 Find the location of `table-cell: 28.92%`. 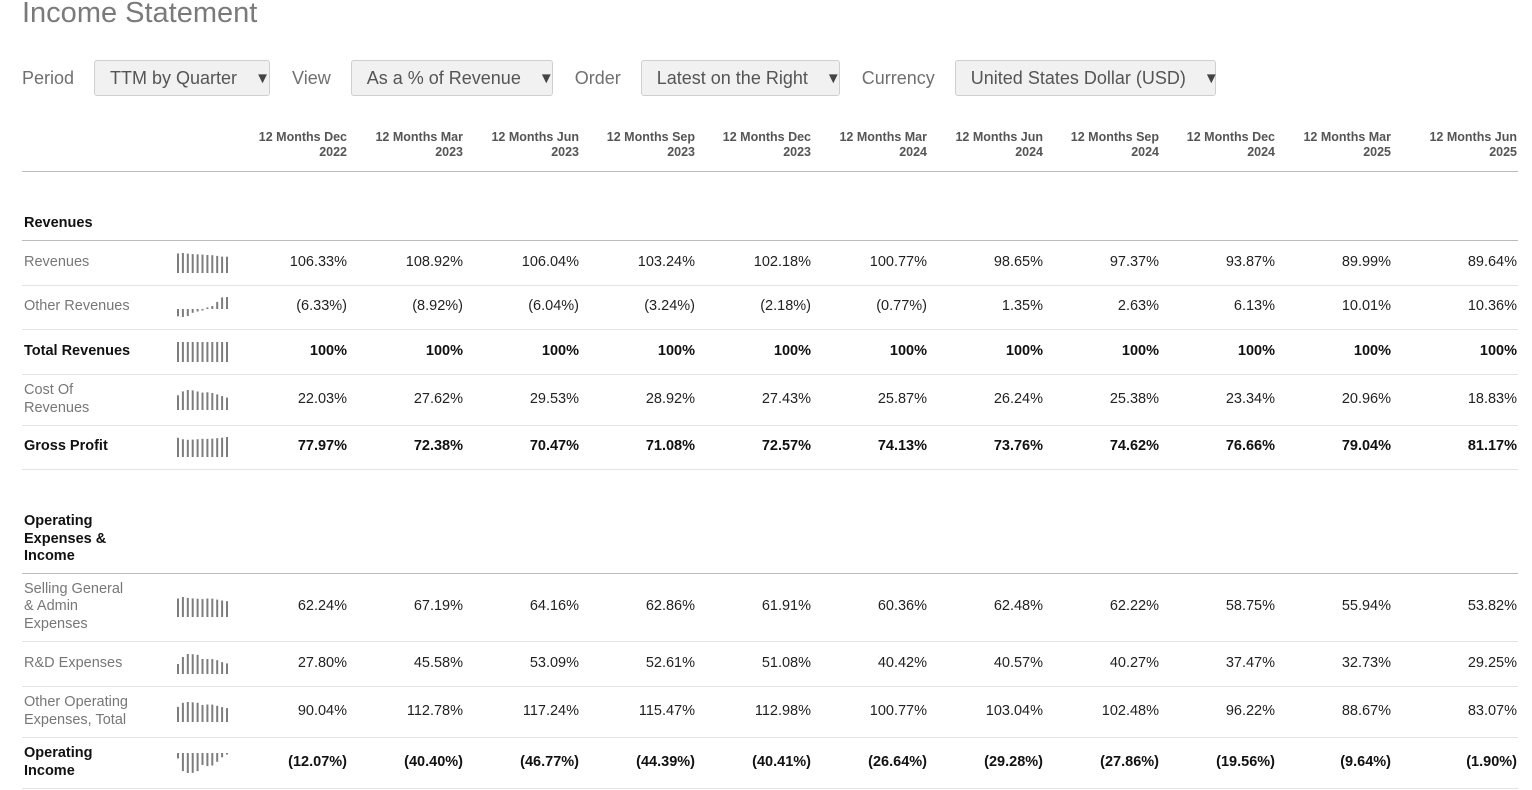

table-cell: 28.92% is located at coordinates (670, 398).